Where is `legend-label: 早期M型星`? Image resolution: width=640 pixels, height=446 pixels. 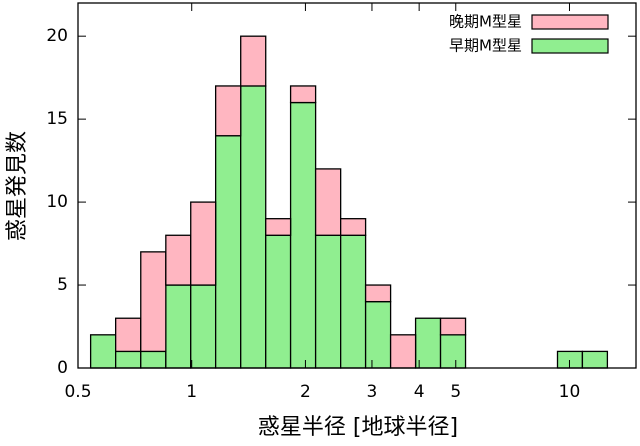 legend-label: 早期M型星 is located at coordinates (485, 46).